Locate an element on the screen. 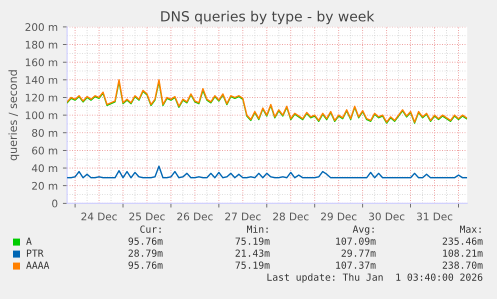  x-tick-label: 27 Dec is located at coordinates (243, 216).